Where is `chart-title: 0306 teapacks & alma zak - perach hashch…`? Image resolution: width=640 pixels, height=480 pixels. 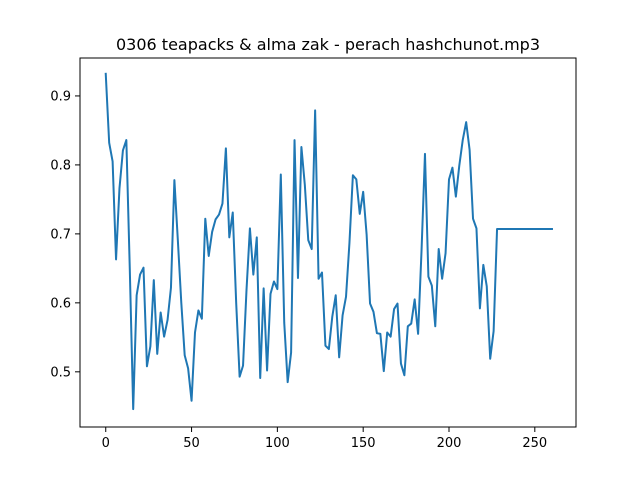 chart-title: 0306 teapacks & alma zak - perach hashch… is located at coordinates (328, 44).